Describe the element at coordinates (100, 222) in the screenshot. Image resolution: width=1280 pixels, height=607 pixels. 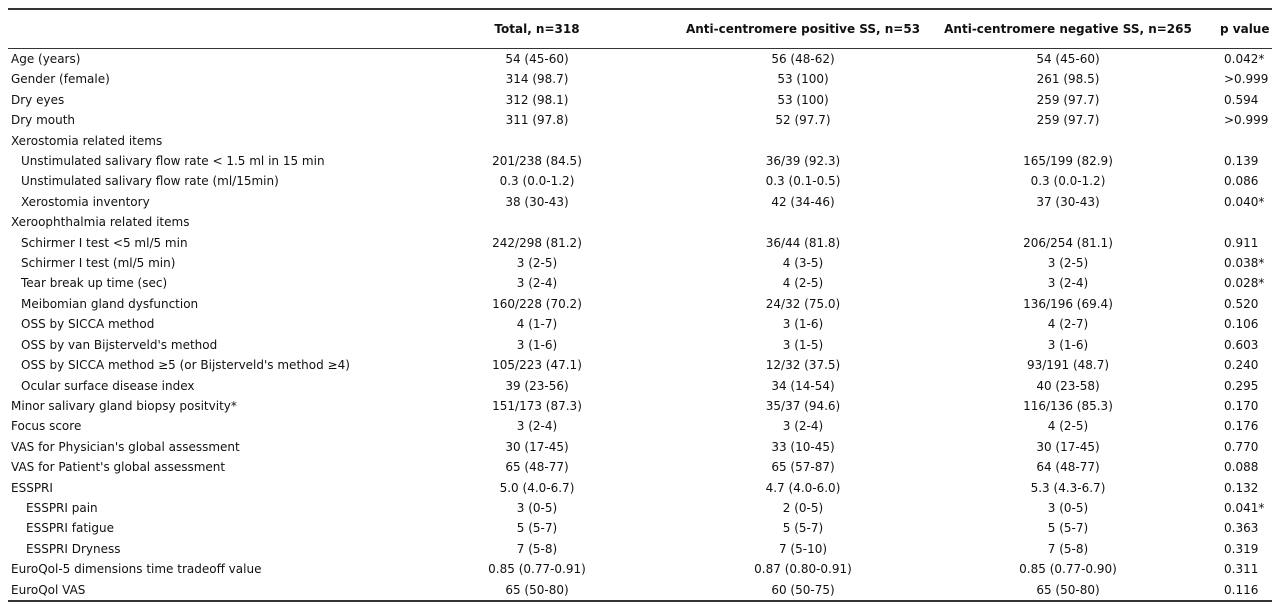
I see `row-label: Xeroophthalmia related items` at that location.